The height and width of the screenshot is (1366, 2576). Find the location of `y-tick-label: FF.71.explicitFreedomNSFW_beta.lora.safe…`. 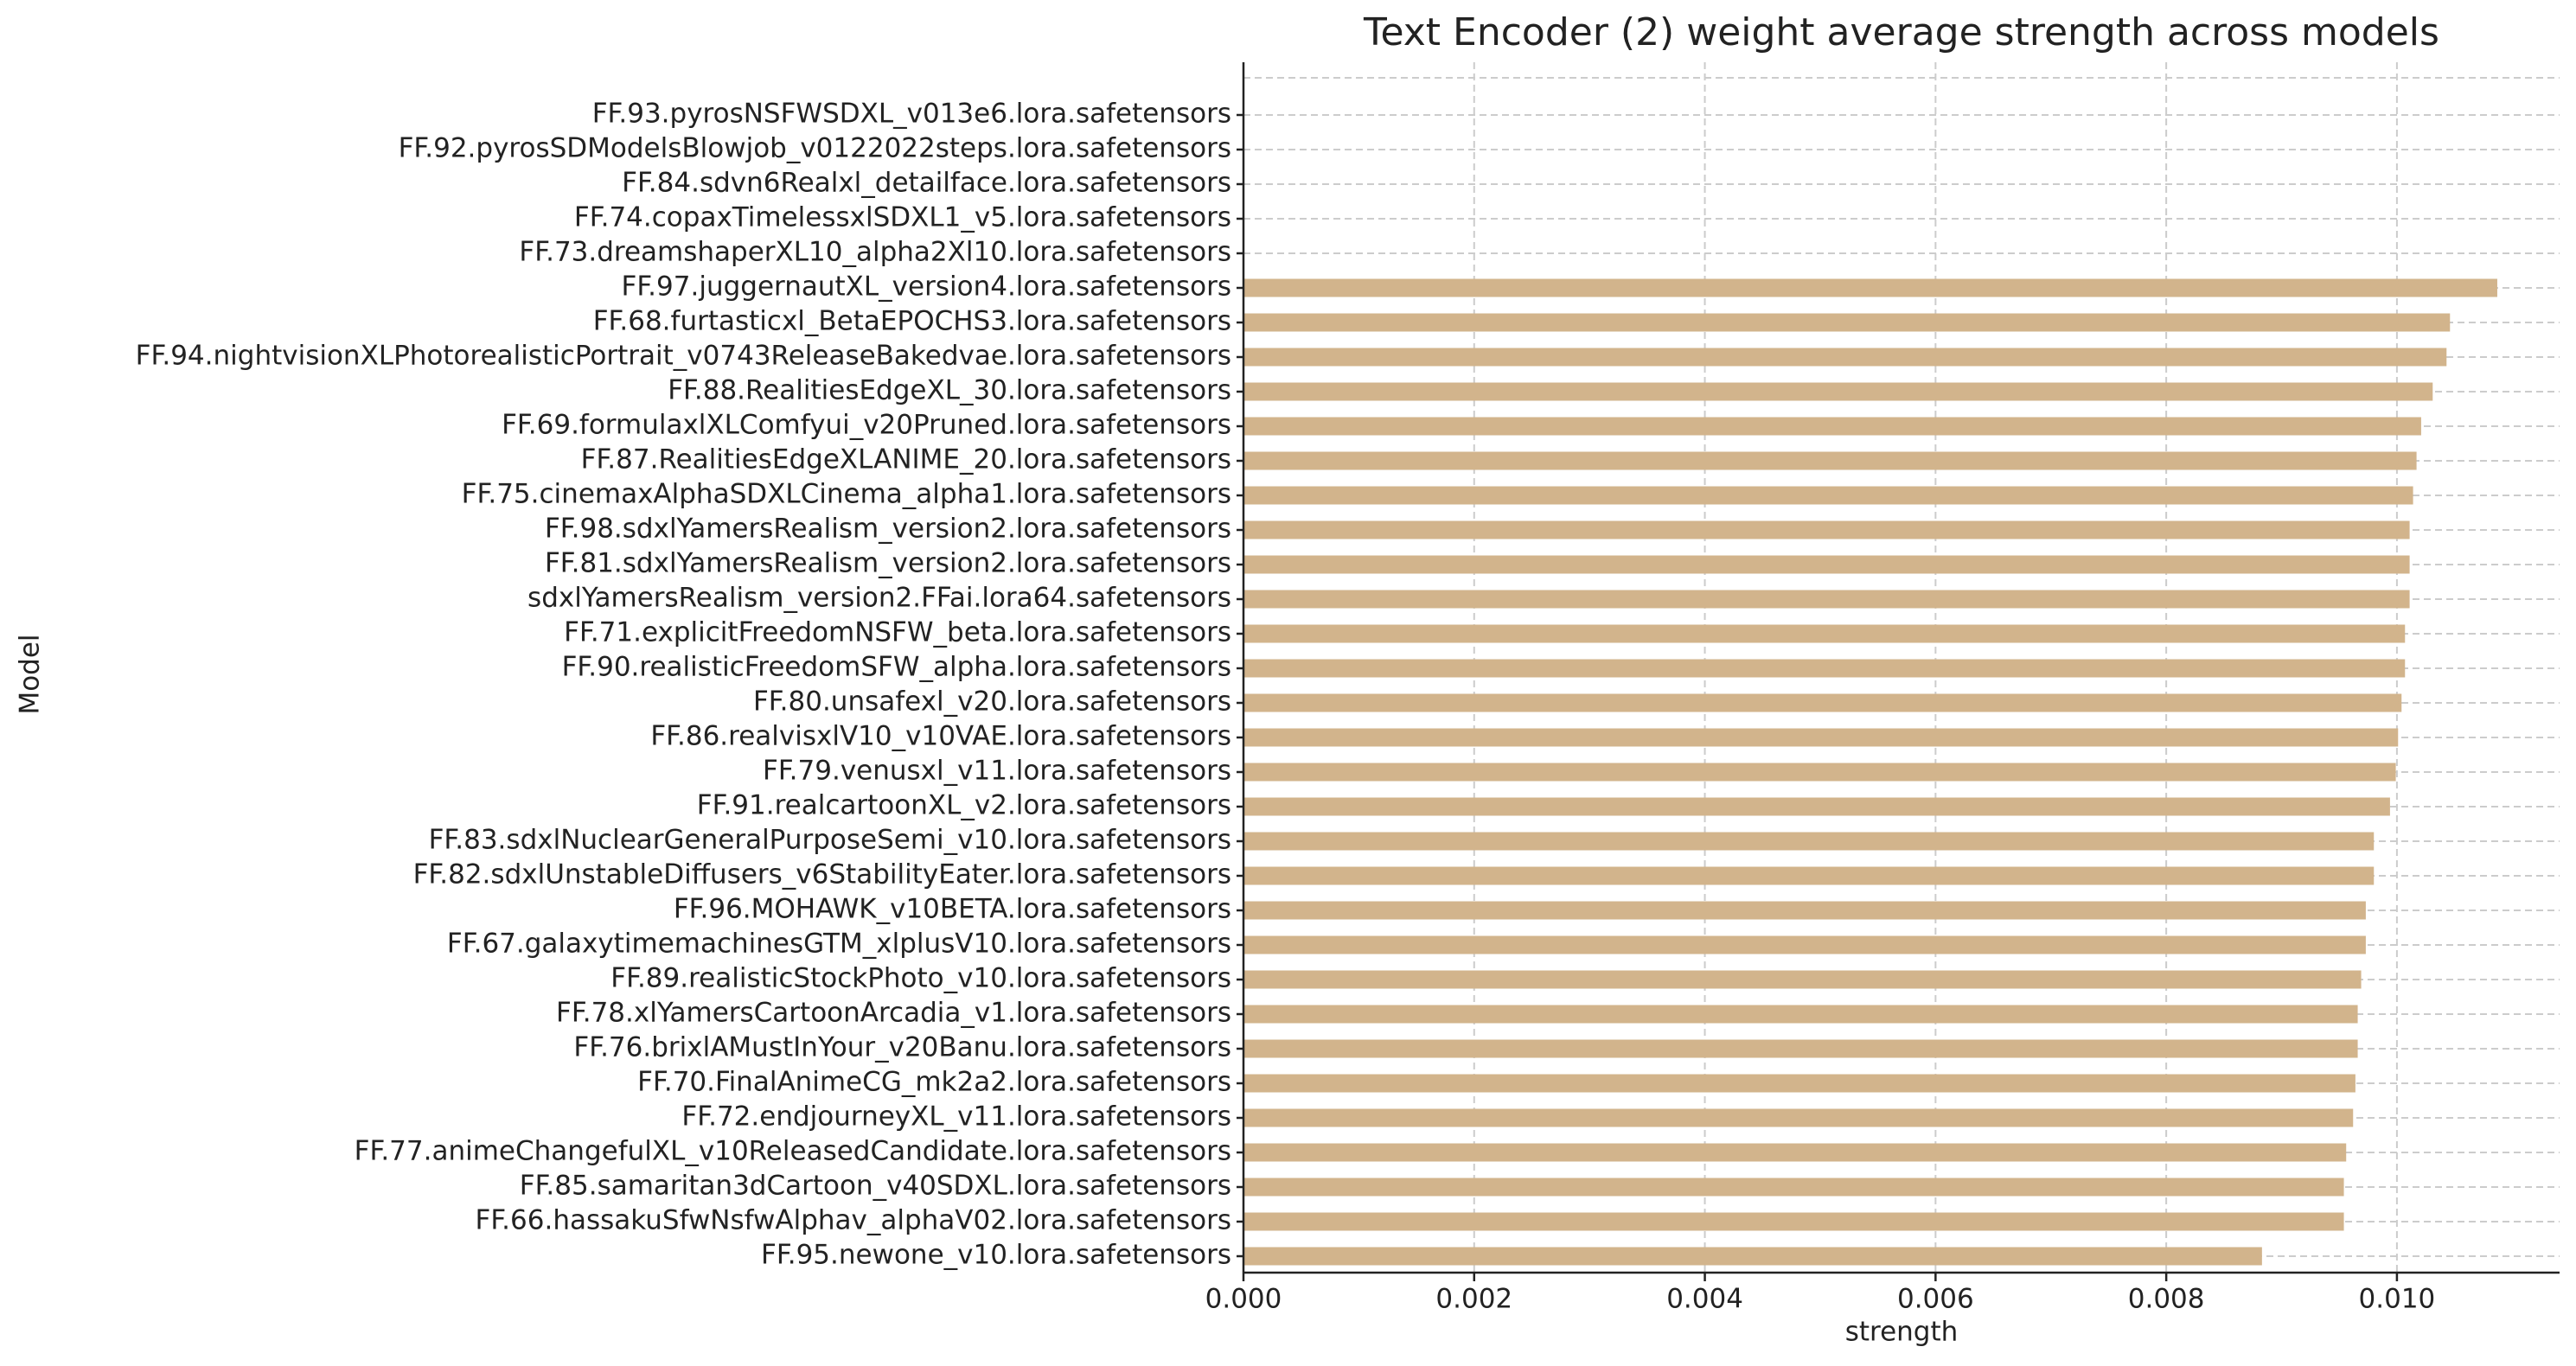

y-tick-label: FF.71.explicitFreedomNSFW_beta.lora.safe… is located at coordinates (897, 632).